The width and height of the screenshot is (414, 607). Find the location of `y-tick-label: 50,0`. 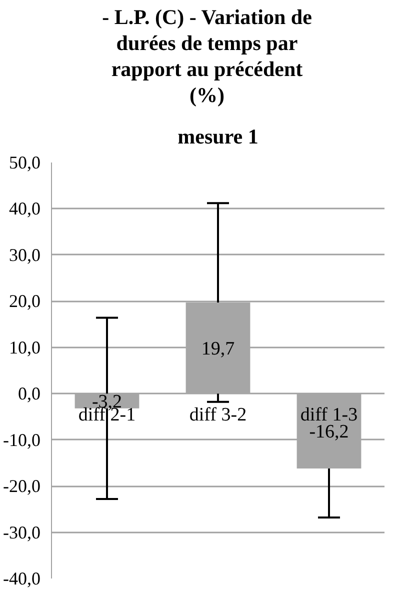

y-tick-label: 50,0 is located at coordinates (24, 162).